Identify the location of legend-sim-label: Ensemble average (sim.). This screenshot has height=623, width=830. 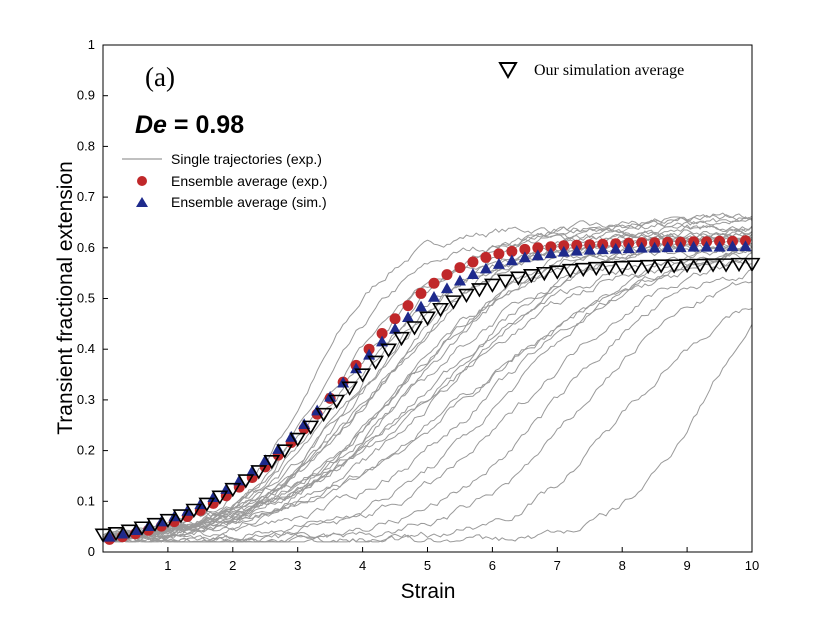
(249, 202).